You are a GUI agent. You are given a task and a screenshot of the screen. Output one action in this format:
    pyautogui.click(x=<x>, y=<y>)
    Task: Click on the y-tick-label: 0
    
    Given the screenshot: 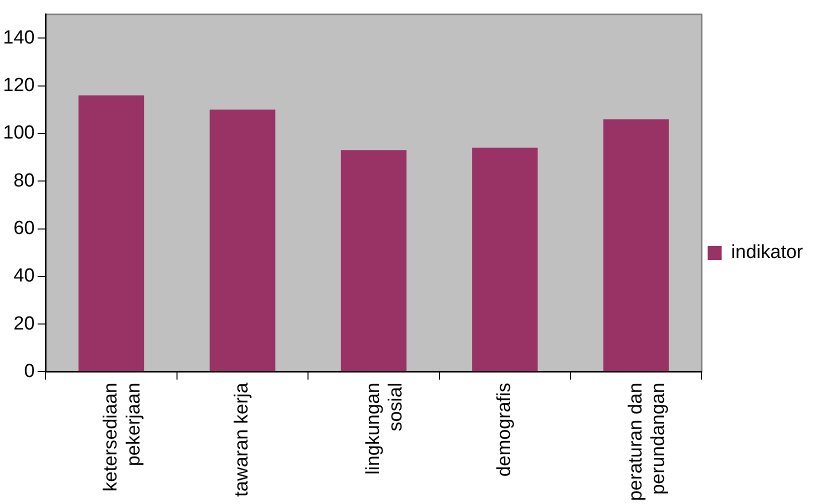 What is the action you would take?
    pyautogui.click(x=29, y=371)
    